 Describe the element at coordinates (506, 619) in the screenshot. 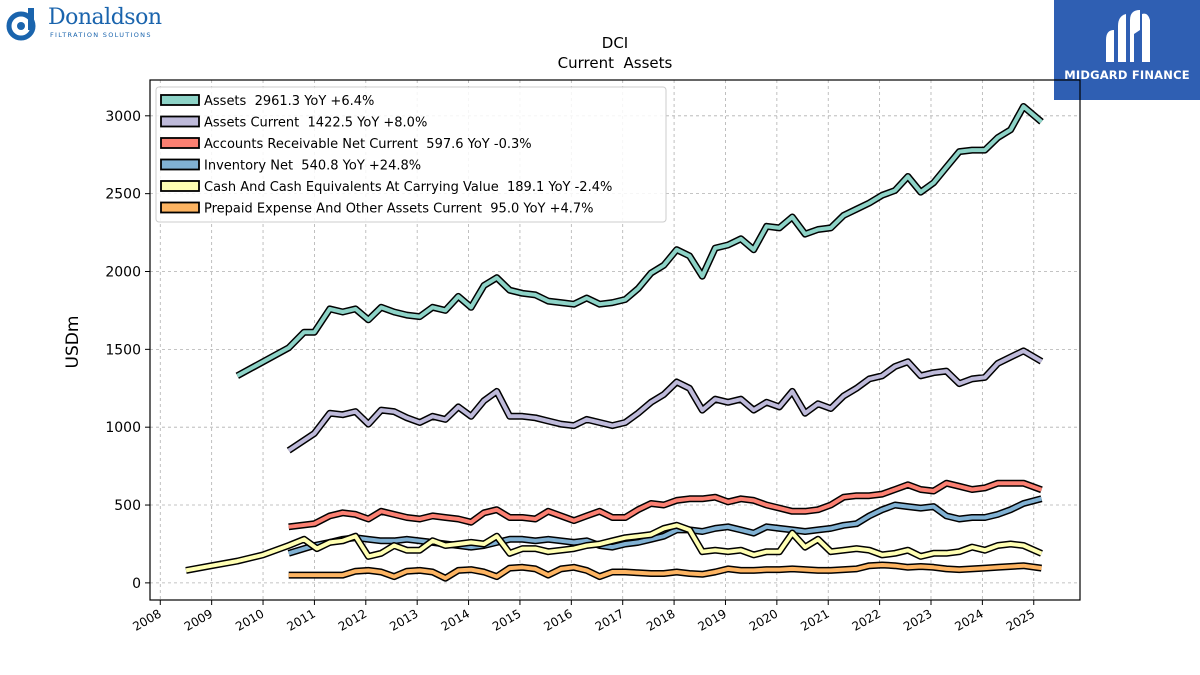

I see `x-tick-label: 2015` at that location.